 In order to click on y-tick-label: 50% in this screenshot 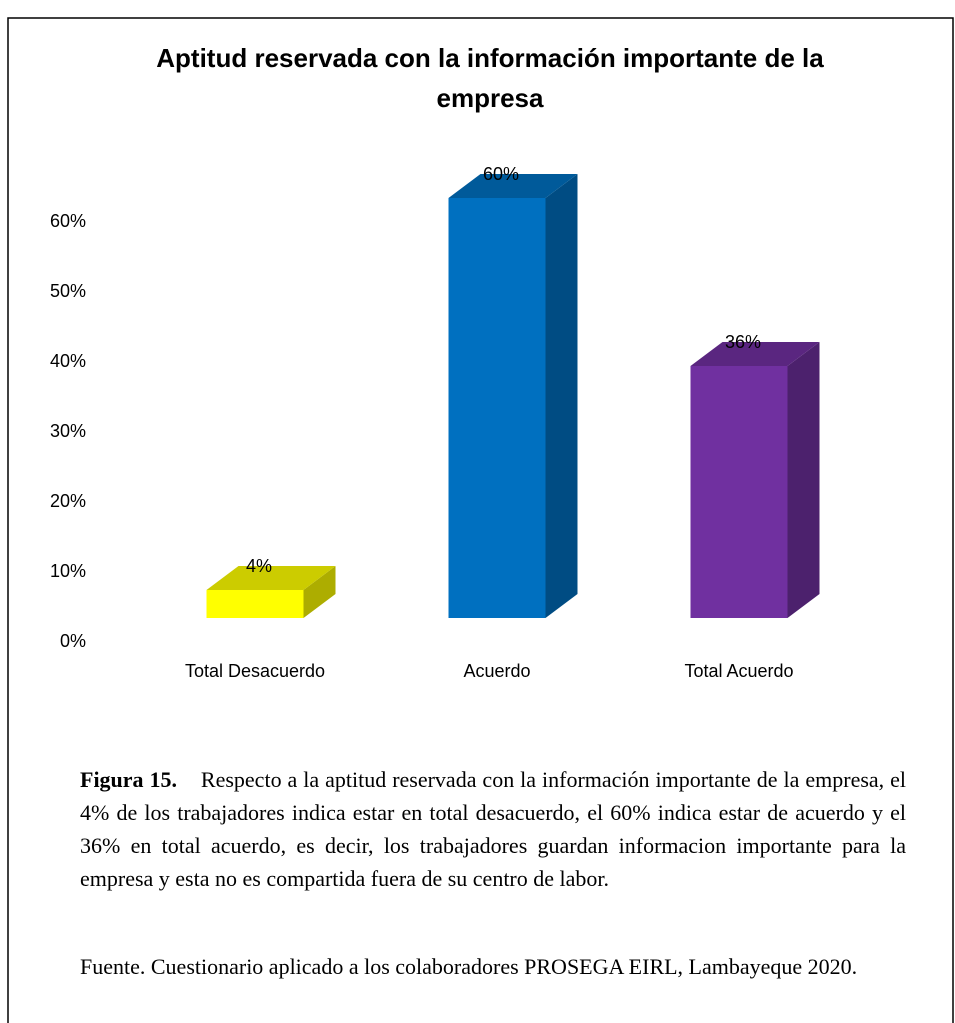, I will do `click(68, 291)`.